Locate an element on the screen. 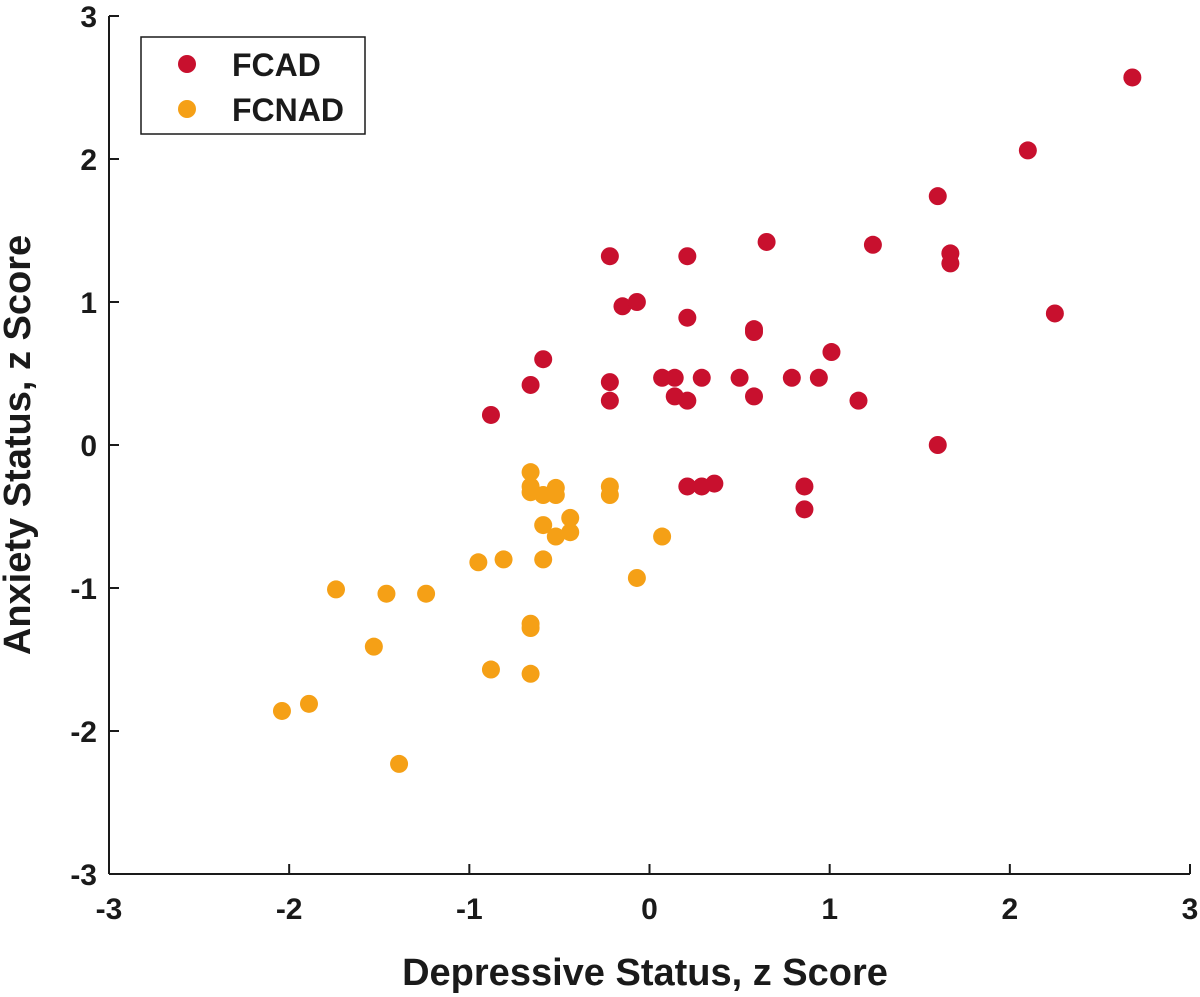  legend-label-fcad: FCAD is located at coordinates (276, 65).